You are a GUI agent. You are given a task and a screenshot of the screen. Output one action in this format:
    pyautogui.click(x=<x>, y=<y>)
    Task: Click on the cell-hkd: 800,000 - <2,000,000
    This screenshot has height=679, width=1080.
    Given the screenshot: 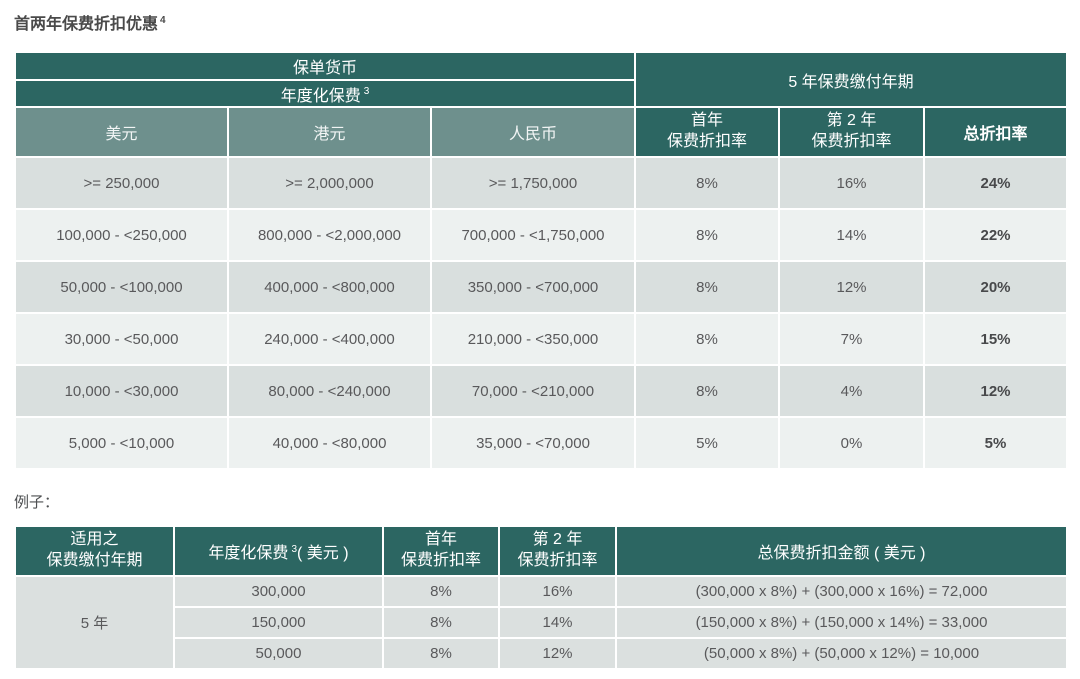 What is the action you would take?
    pyautogui.click(x=329, y=235)
    